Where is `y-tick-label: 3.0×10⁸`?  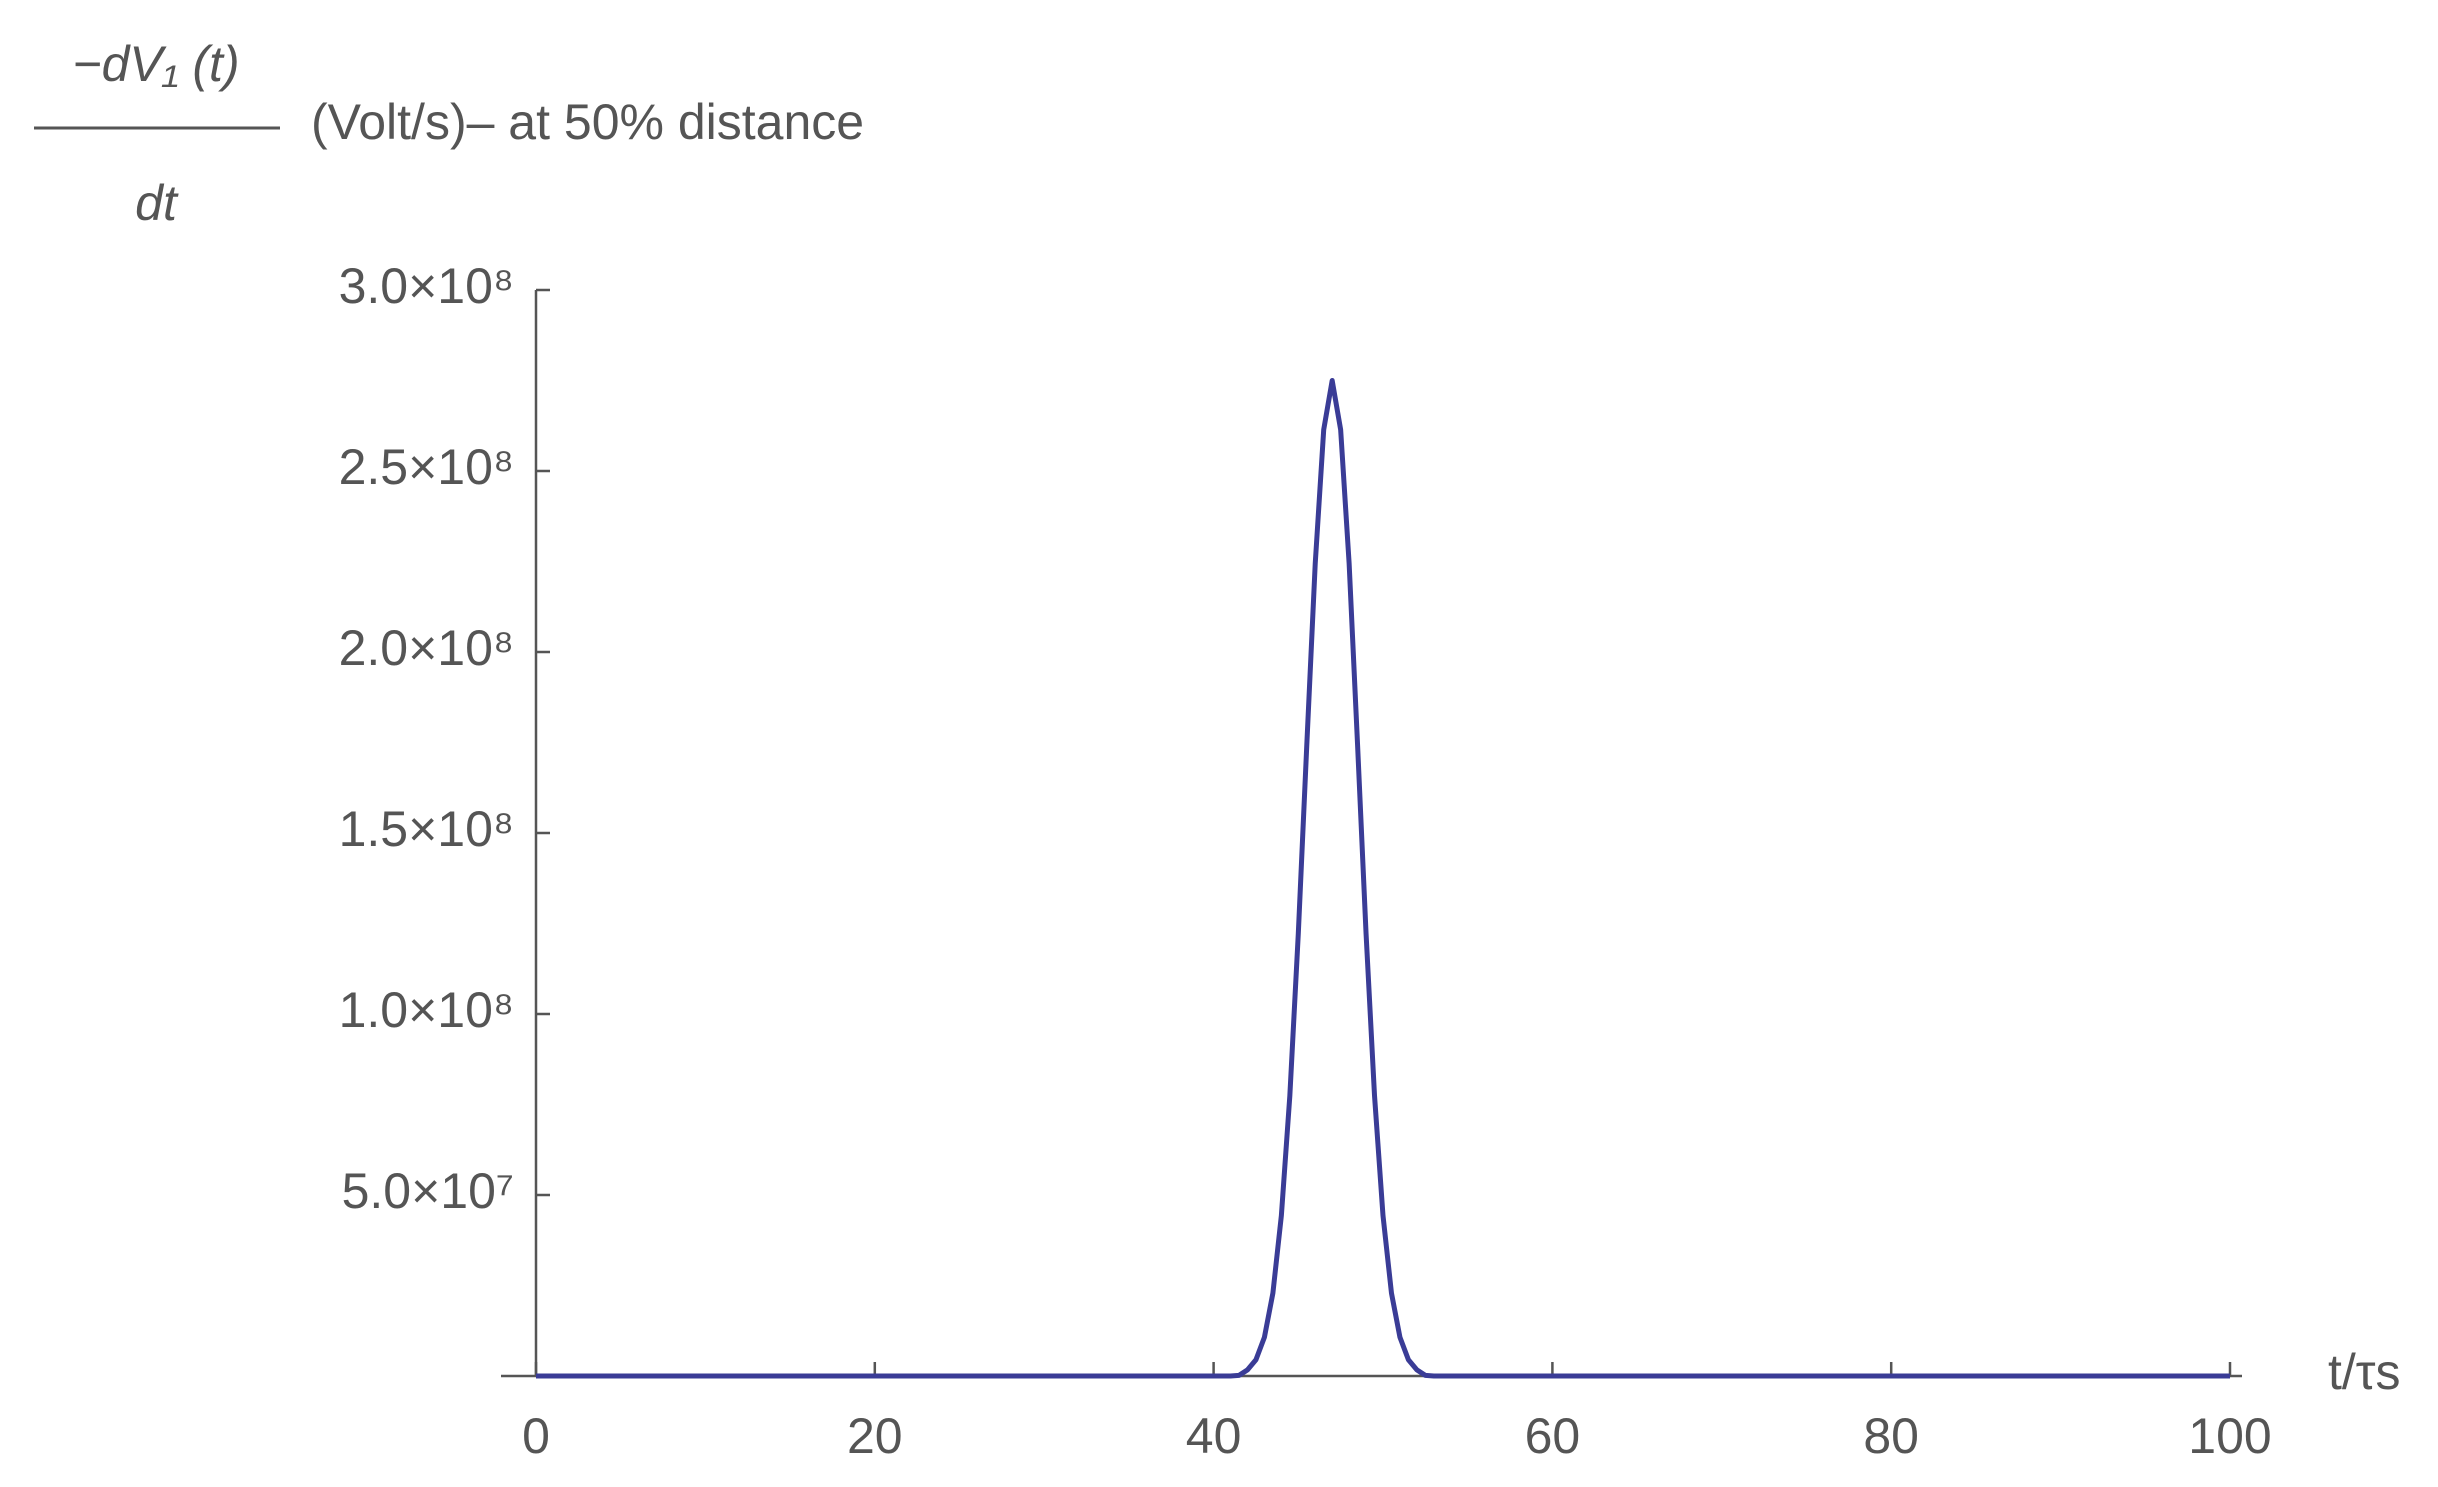
y-tick-label: 3.0×10⁸ is located at coordinates (426, 286).